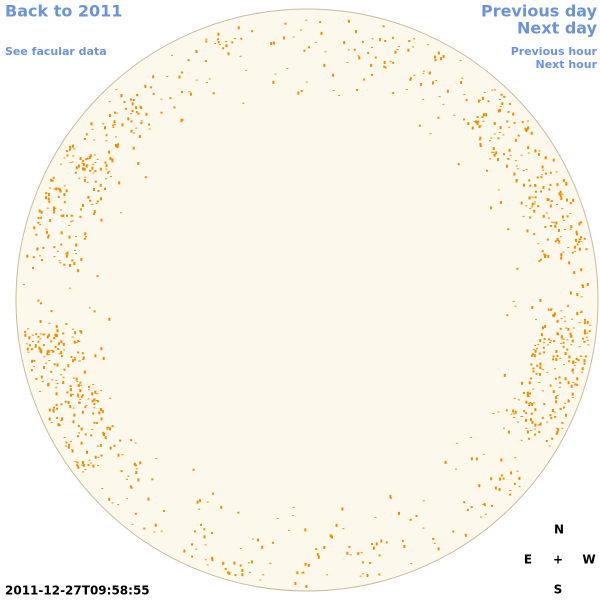 This screenshot has height=600, width=600. What do you see at coordinates (539, 11) in the screenshot?
I see `previous-day-link: Previous day` at bounding box center [539, 11].